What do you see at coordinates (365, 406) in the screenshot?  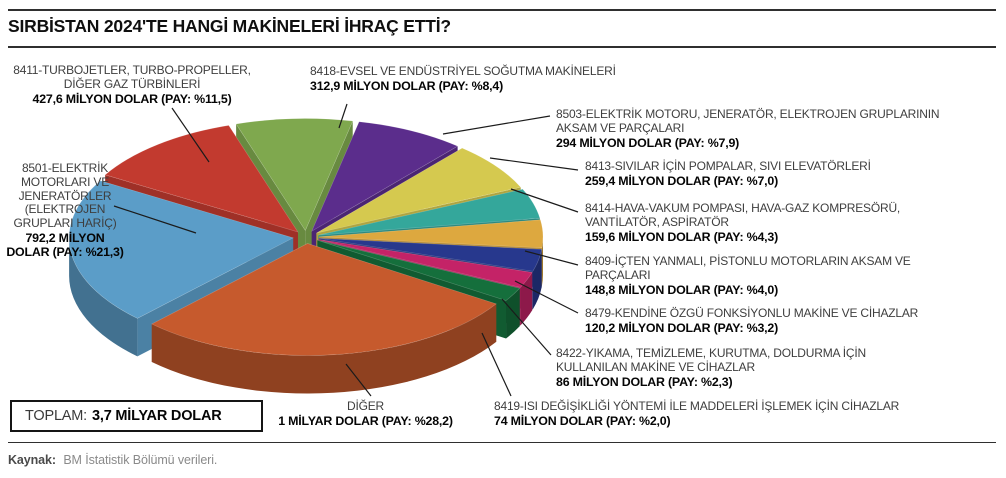 I see `callout-diger-label: DİĞER` at bounding box center [365, 406].